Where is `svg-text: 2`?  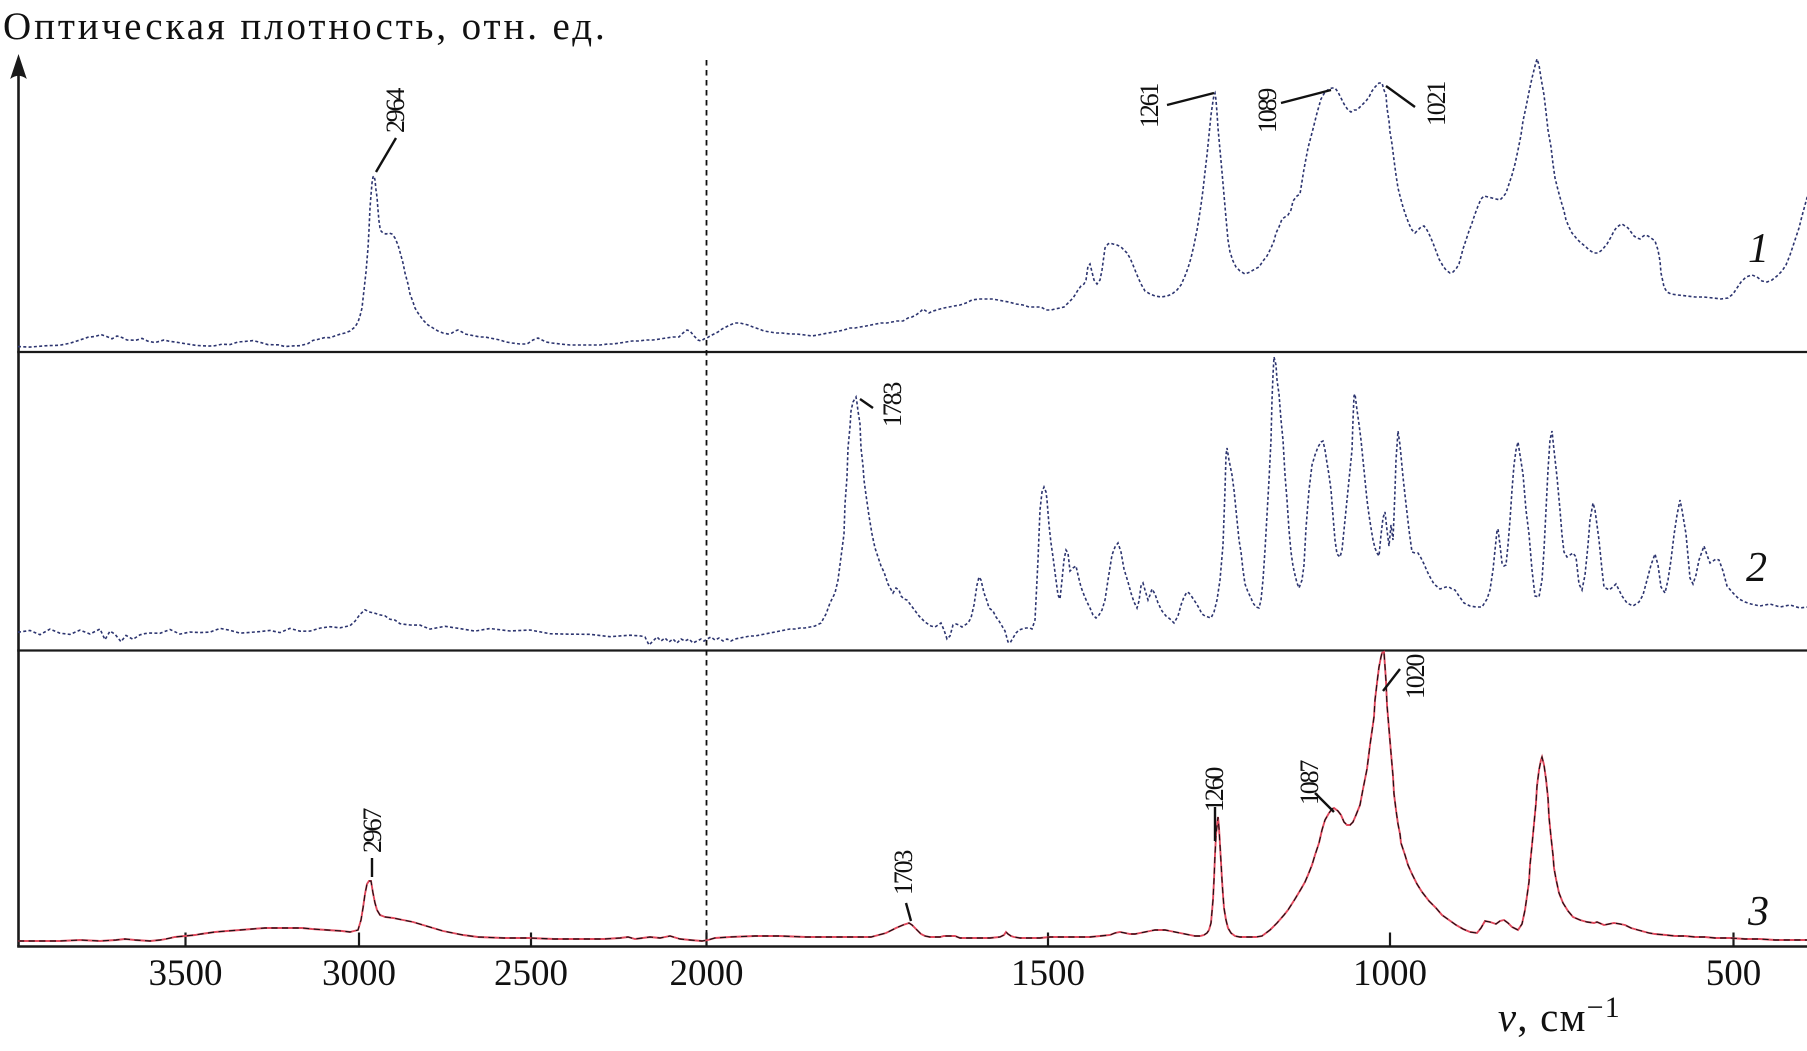
svg-text: 2 is located at coordinates (1756, 568).